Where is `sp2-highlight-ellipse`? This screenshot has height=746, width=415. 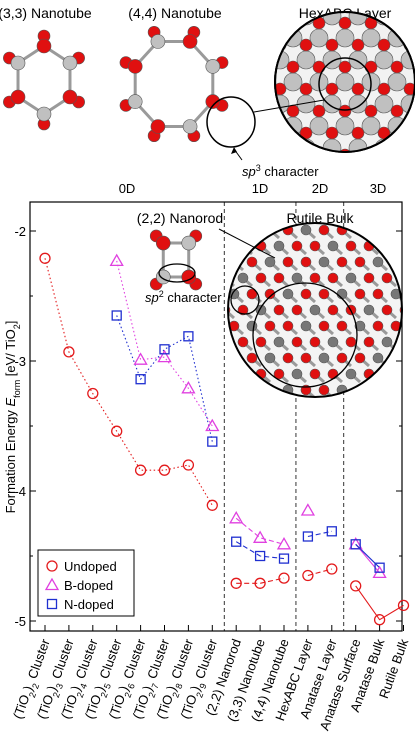 sp2-highlight-ellipse is located at coordinates (177, 273).